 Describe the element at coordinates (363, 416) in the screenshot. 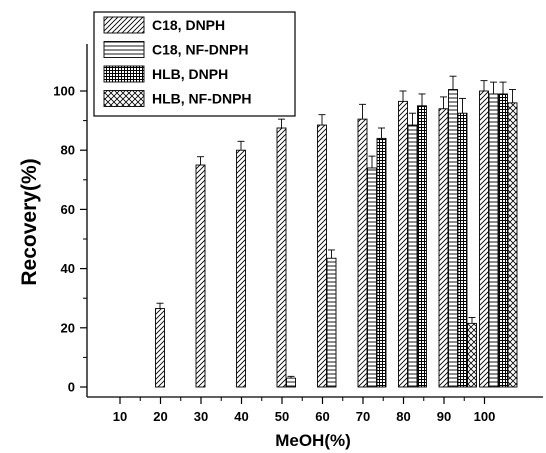

I see `x-tick-label: 70` at that location.